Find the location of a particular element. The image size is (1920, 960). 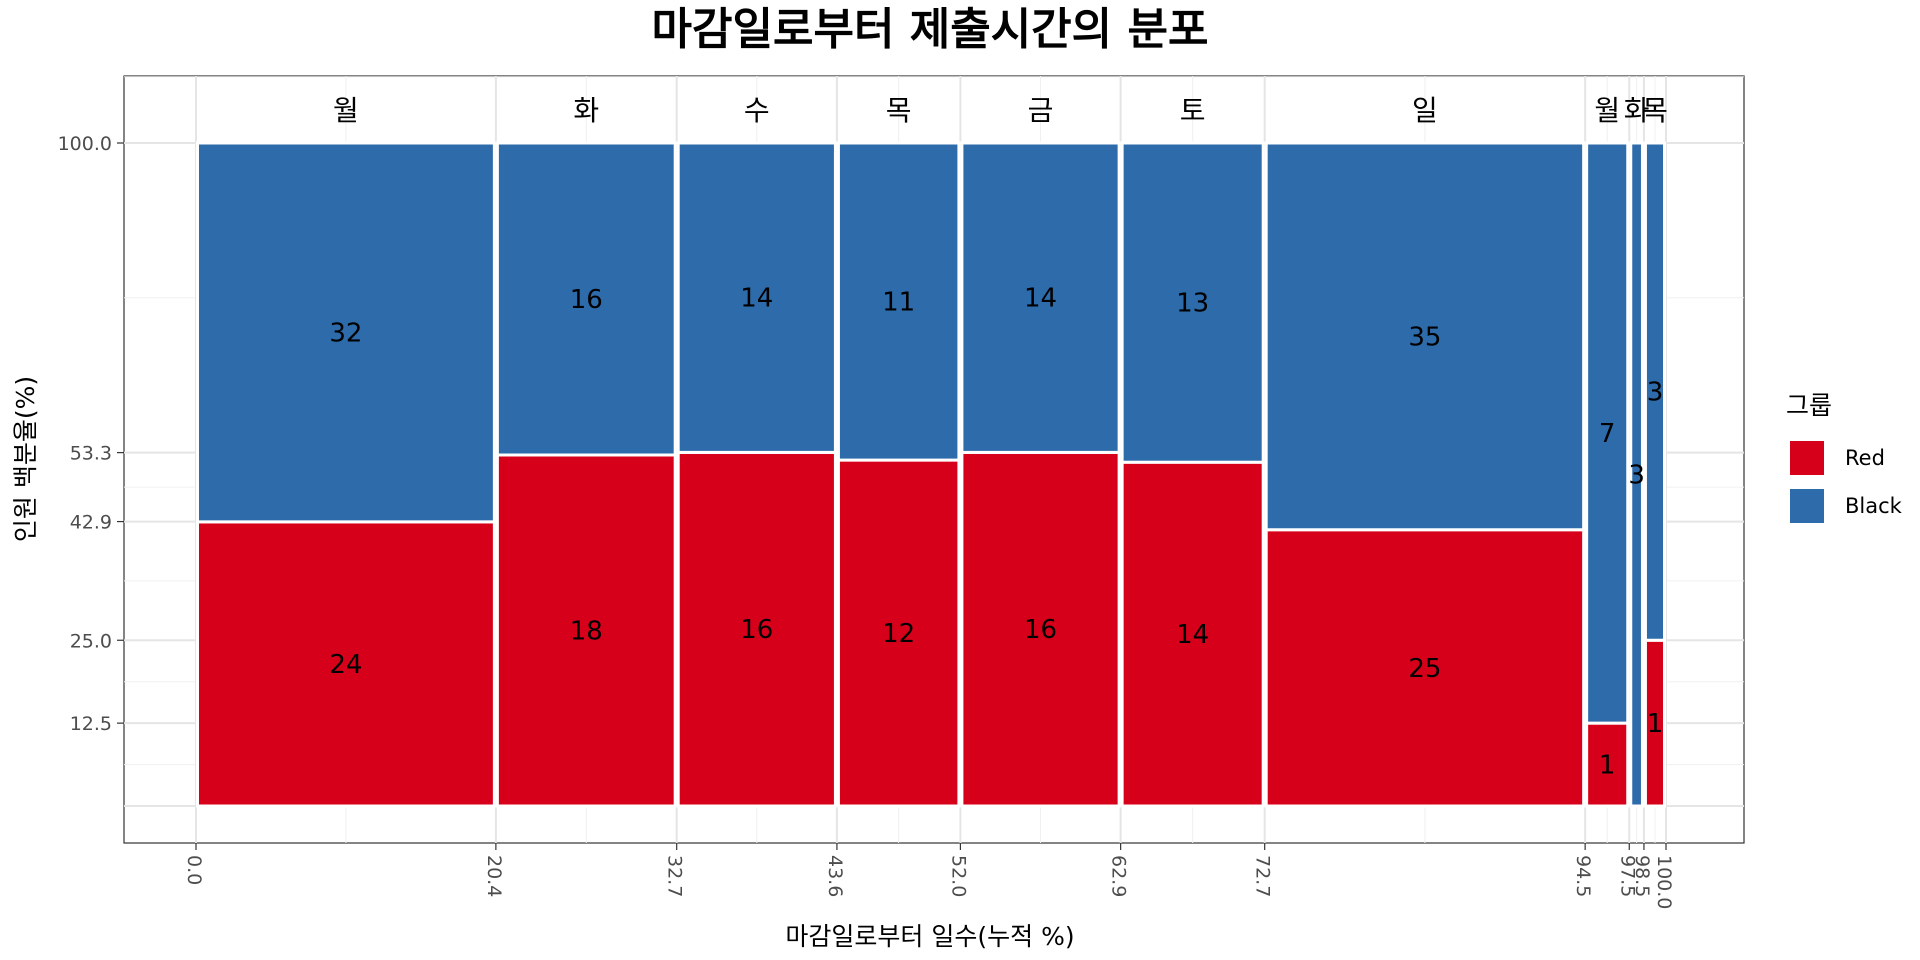

x-tick-label: 100.0 is located at coordinates (1664, 882).